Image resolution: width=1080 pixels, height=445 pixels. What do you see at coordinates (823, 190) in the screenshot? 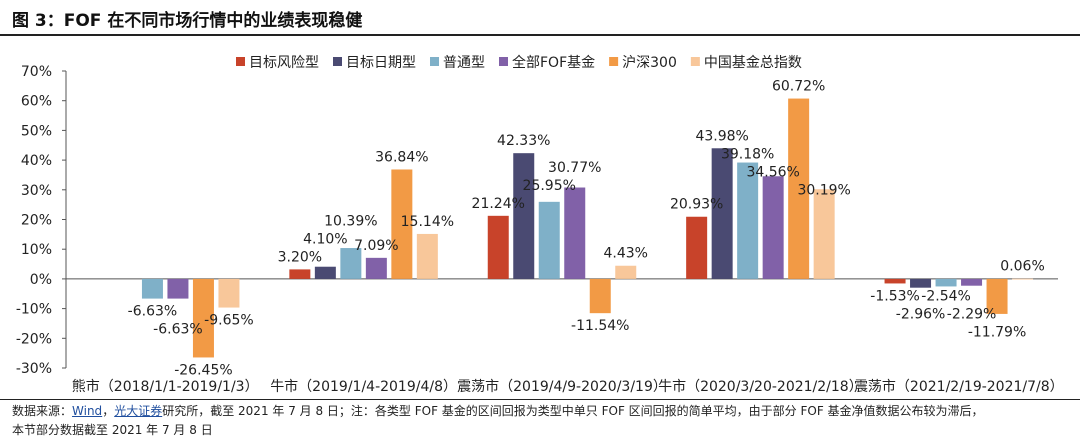
I see `data-label: 30.19%` at bounding box center [823, 190].